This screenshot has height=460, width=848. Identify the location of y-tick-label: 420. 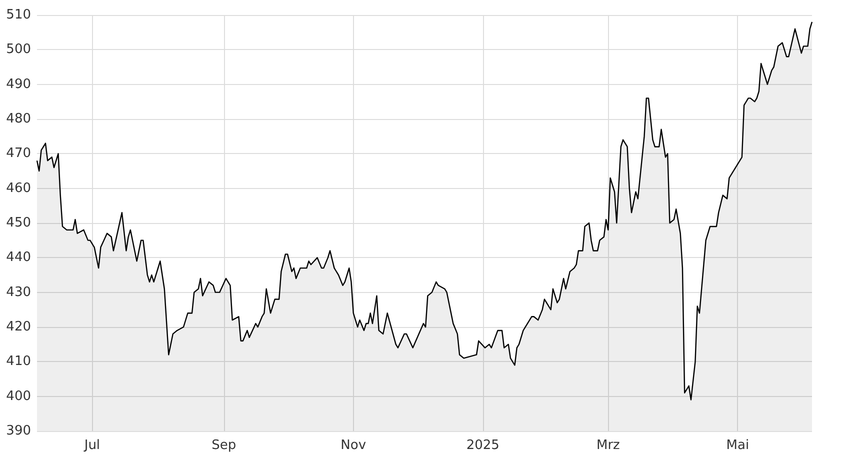
(18, 327).